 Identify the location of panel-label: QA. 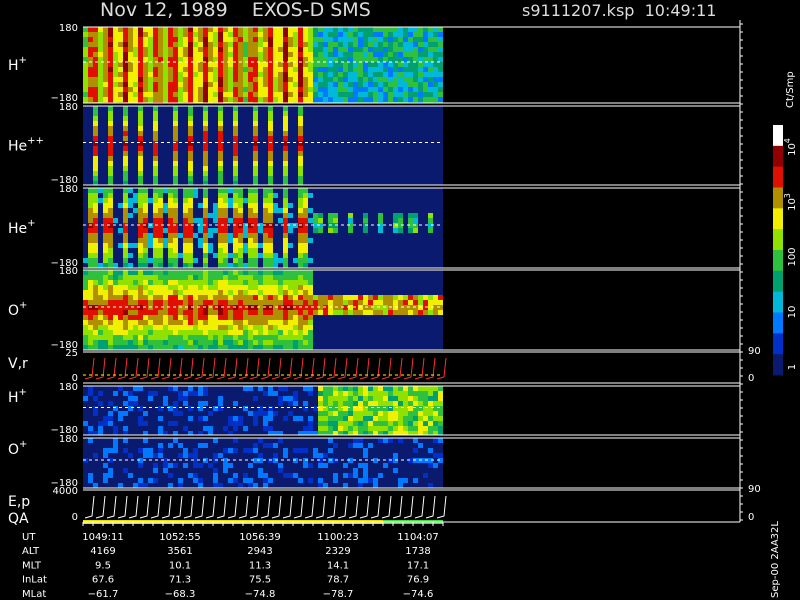
(18, 519).